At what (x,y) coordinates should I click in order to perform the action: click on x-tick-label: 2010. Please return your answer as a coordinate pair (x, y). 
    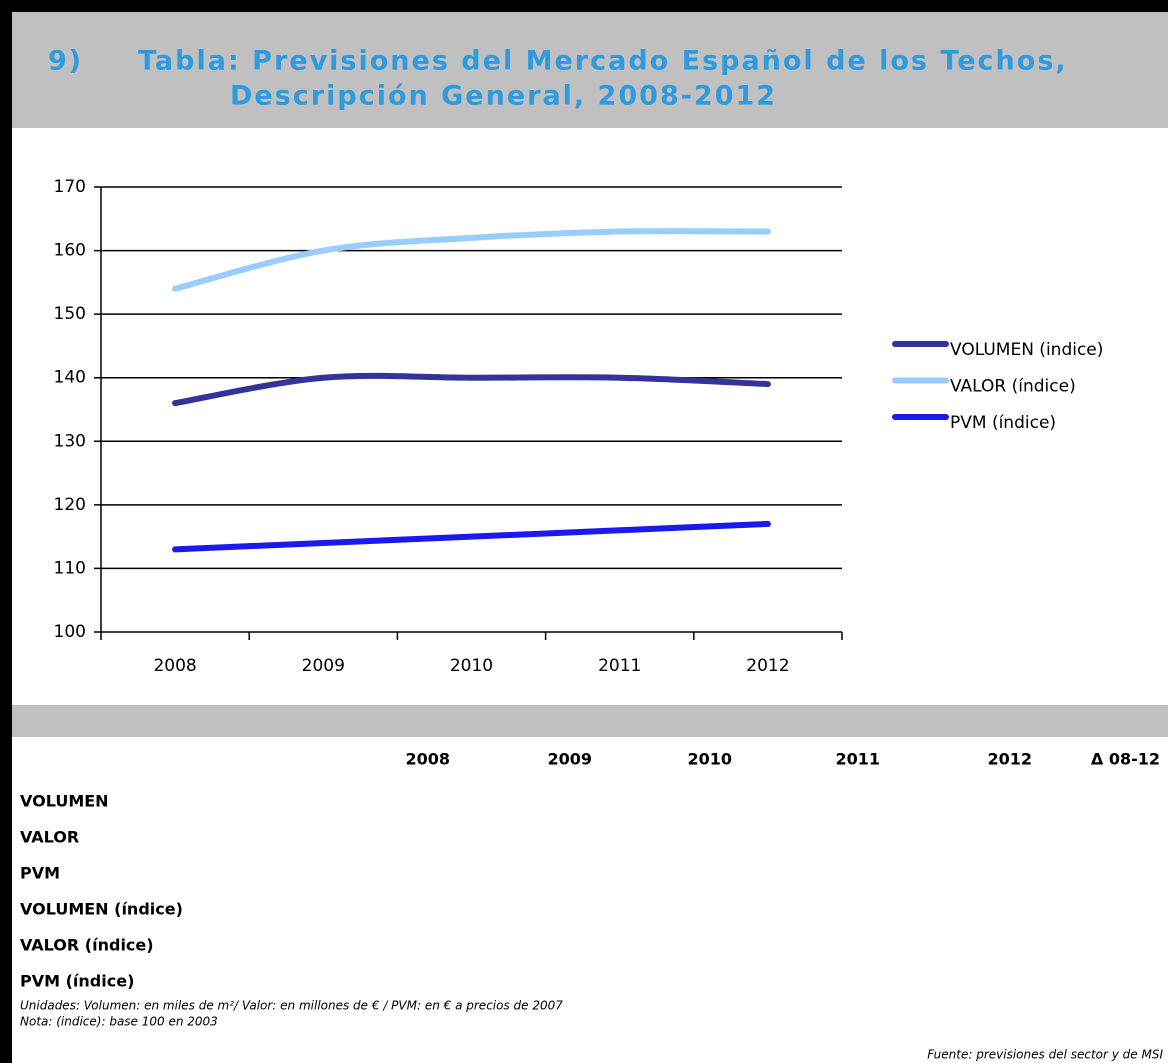
    Looking at the image, I should click on (471, 666).